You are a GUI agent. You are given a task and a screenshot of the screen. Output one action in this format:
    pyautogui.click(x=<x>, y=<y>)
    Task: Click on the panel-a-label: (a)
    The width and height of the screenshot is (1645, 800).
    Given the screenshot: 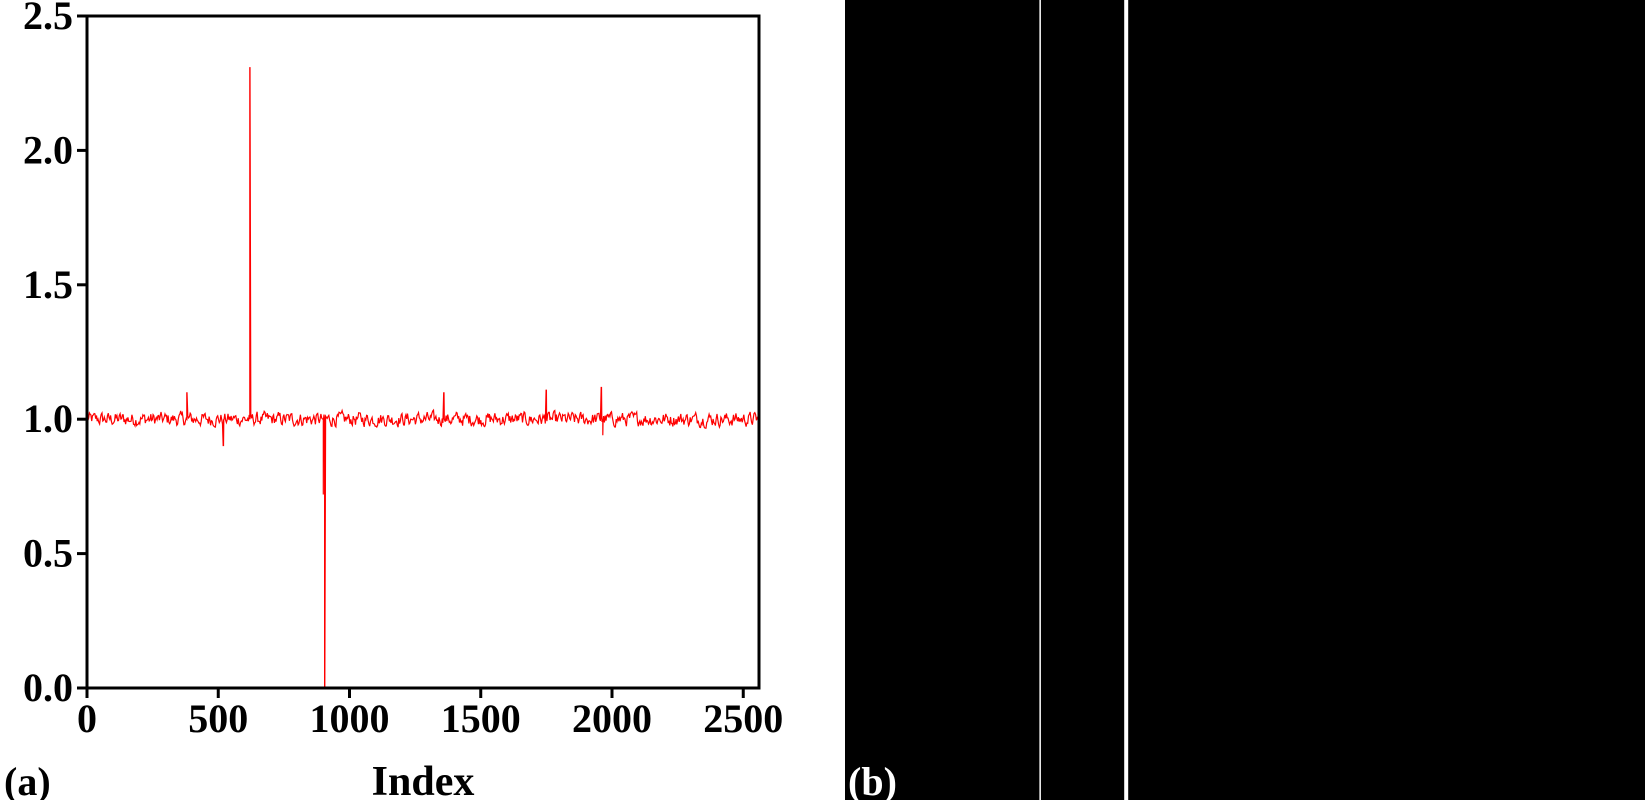 What is the action you would take?
    pyautogui.click(x=27, y=779)
    